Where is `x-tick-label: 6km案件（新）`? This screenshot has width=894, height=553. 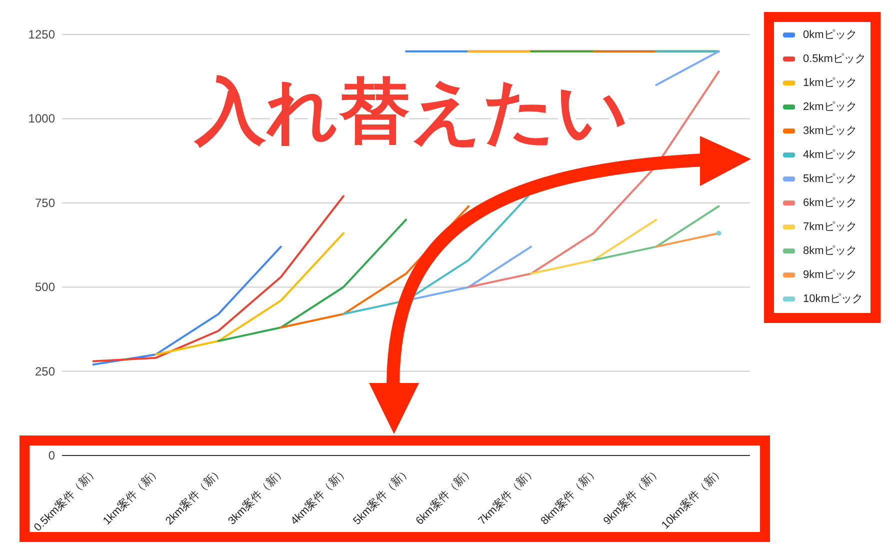
x-tick-label: 6km案件（新） is located at coordinates (444, 496).